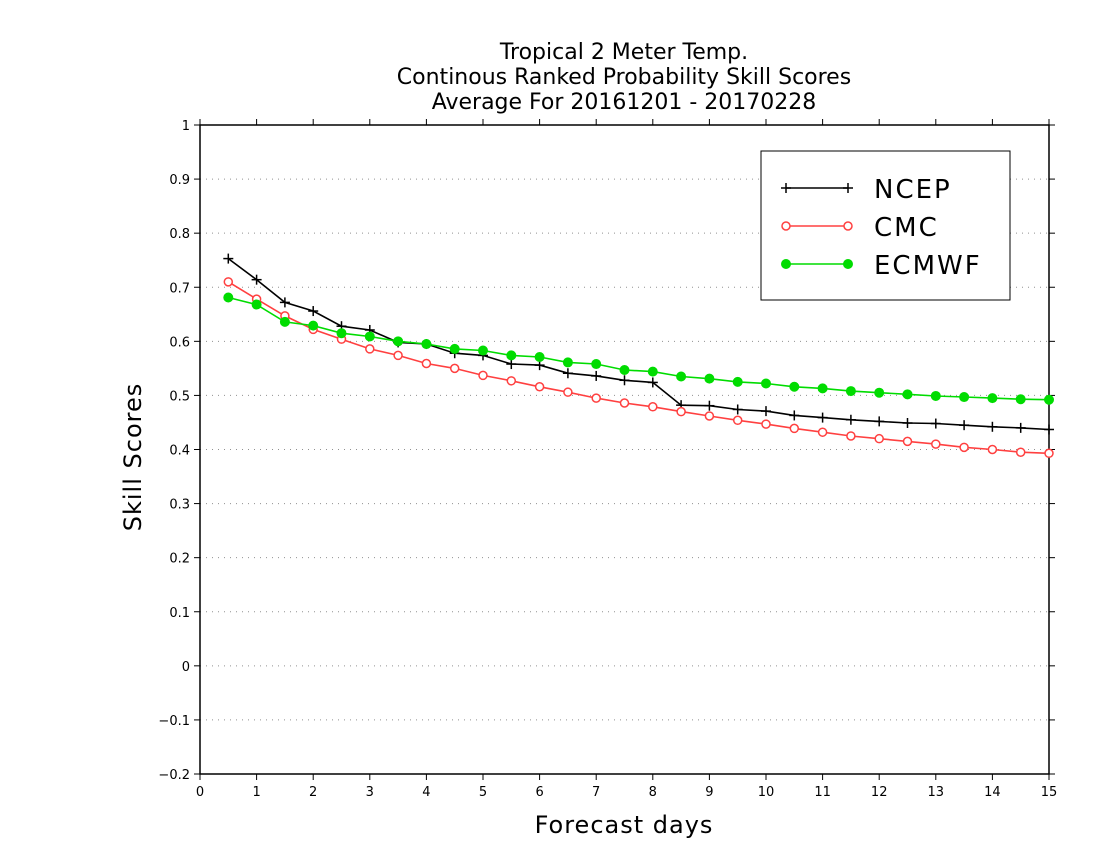 This screenshot has width=1100, height=855. What do you see at coordinates (370, 792) in the screenshot?
I see `x-tick-label: 3` at bounding box center [370, 792].